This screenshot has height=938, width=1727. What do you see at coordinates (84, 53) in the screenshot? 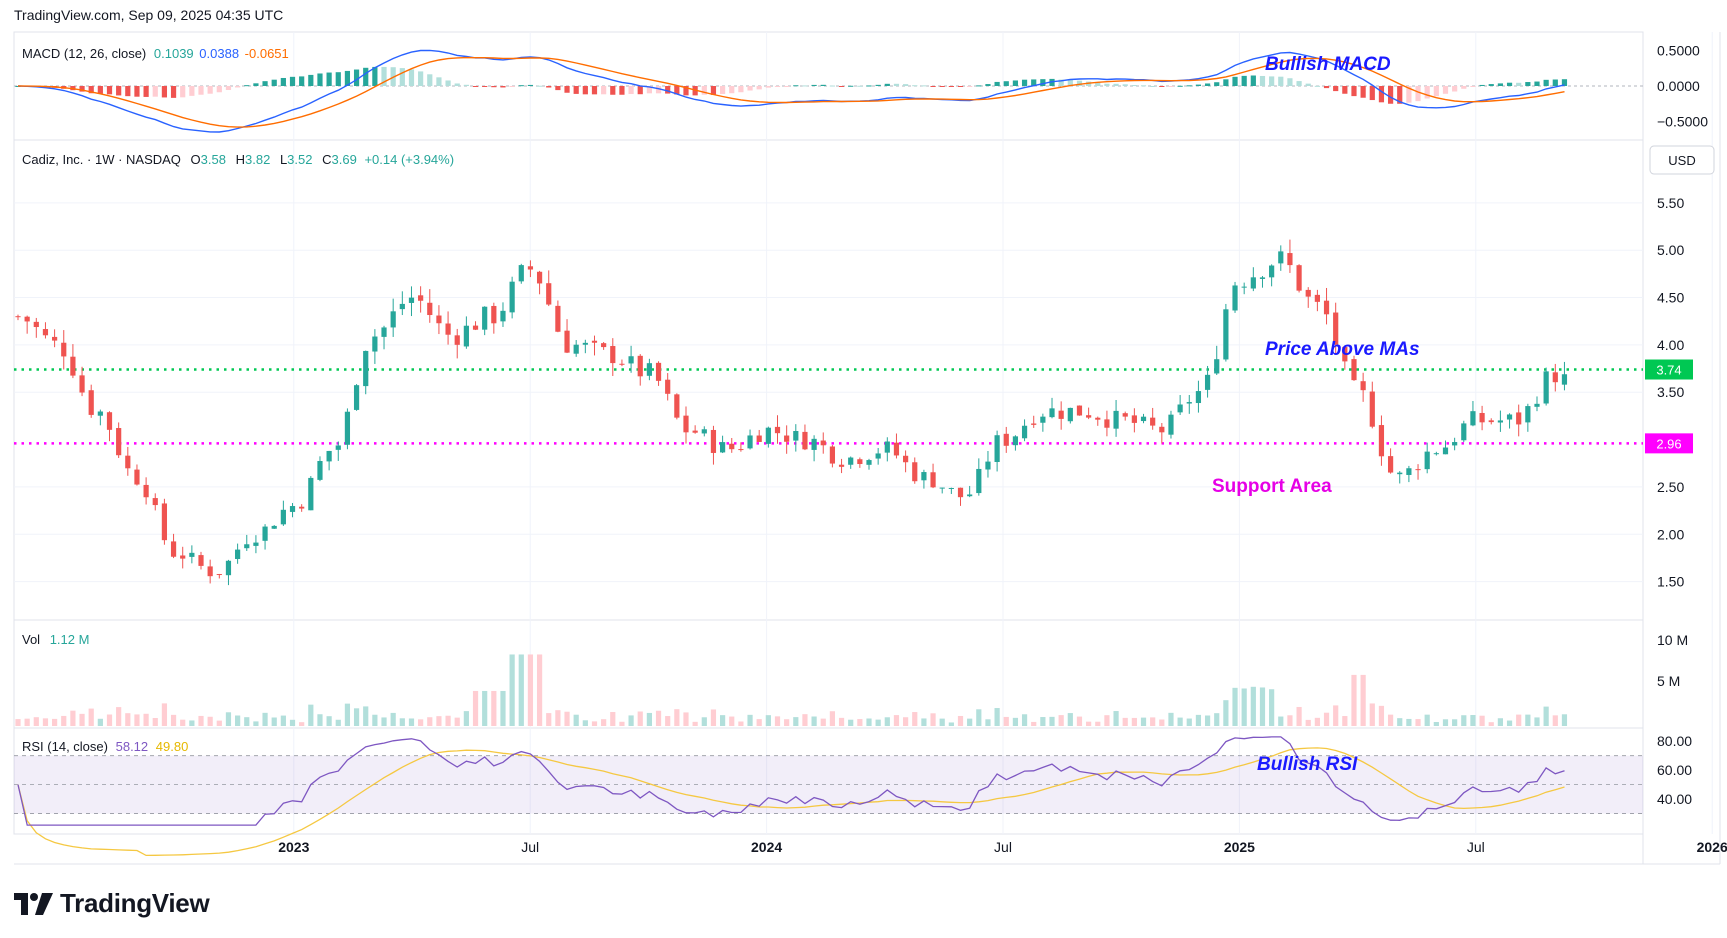
I see `macd-legend-name: MACD (12, 26, close)` at bounding box center [84, 53].